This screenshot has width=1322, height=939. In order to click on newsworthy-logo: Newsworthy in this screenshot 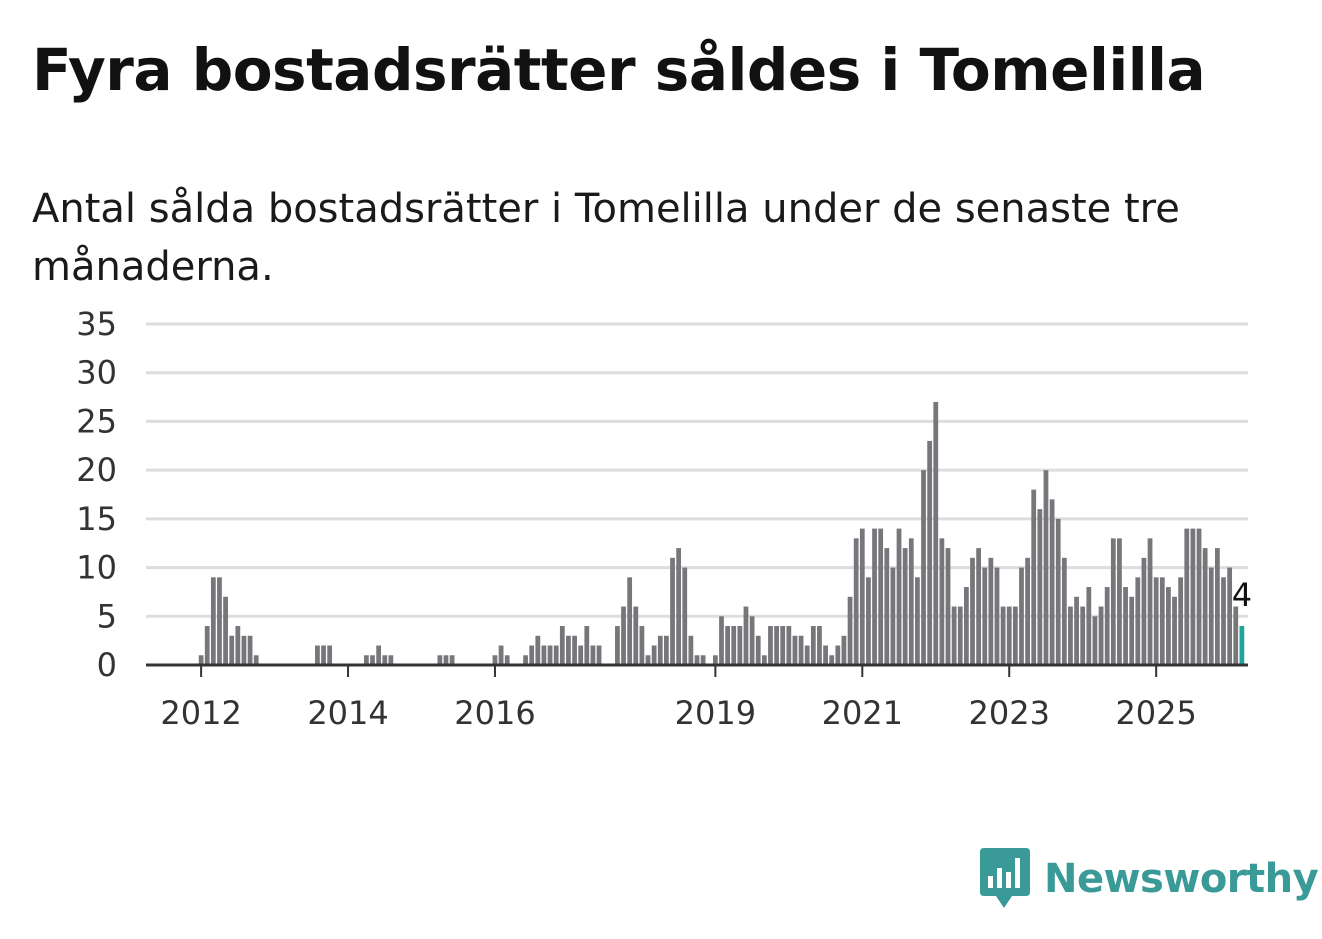, I will do `click(1149, 879)`.